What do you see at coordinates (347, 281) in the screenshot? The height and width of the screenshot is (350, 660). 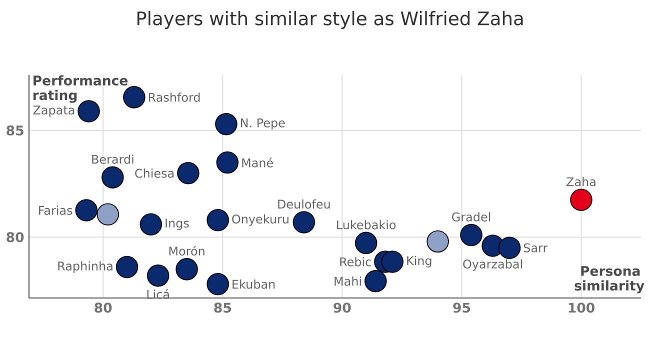 I see `annotation: Mahi` at bounding box center [347, 281].